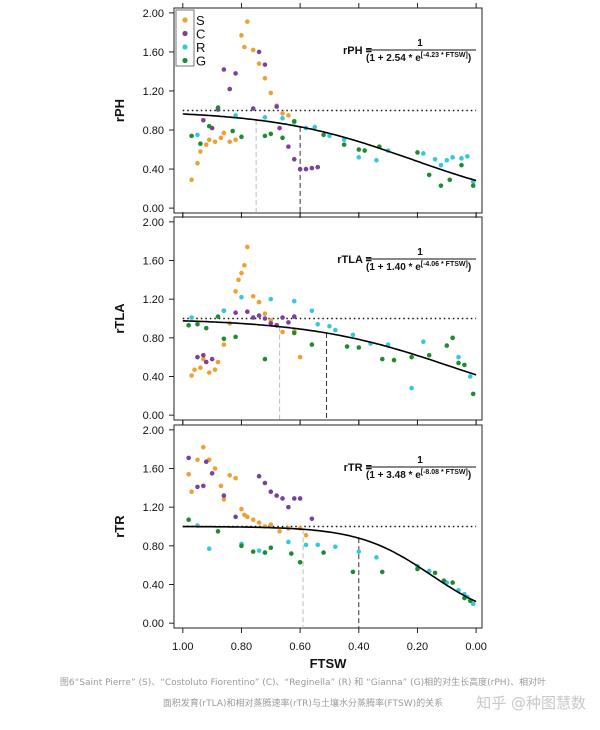  What do you see at coordinates (417, 647) in the screenshot?
I see `x-tick-label: 0.20` at bounding box center [417, 647].